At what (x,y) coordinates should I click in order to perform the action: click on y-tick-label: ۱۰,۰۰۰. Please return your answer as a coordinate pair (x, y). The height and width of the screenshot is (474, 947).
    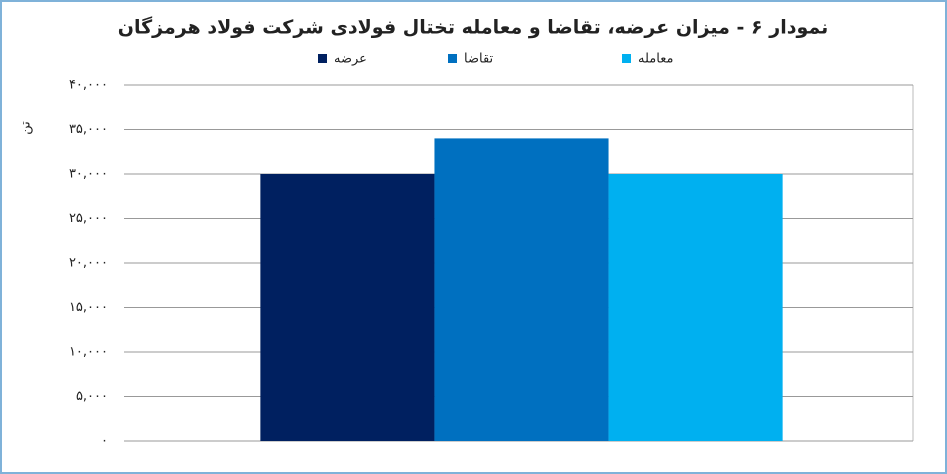
    Looking at the image, I should click on (88, 352).